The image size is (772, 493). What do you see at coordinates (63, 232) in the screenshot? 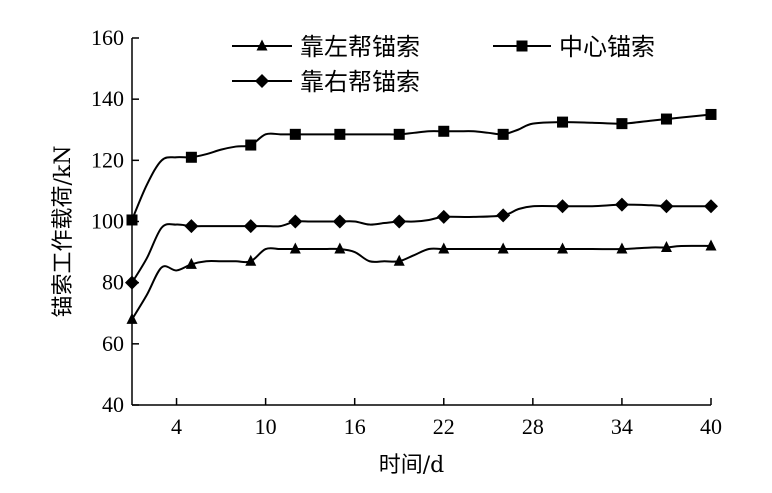
I see `y-axis-title: 锚索工作载荷/kN` at bounding box center [63, 232].